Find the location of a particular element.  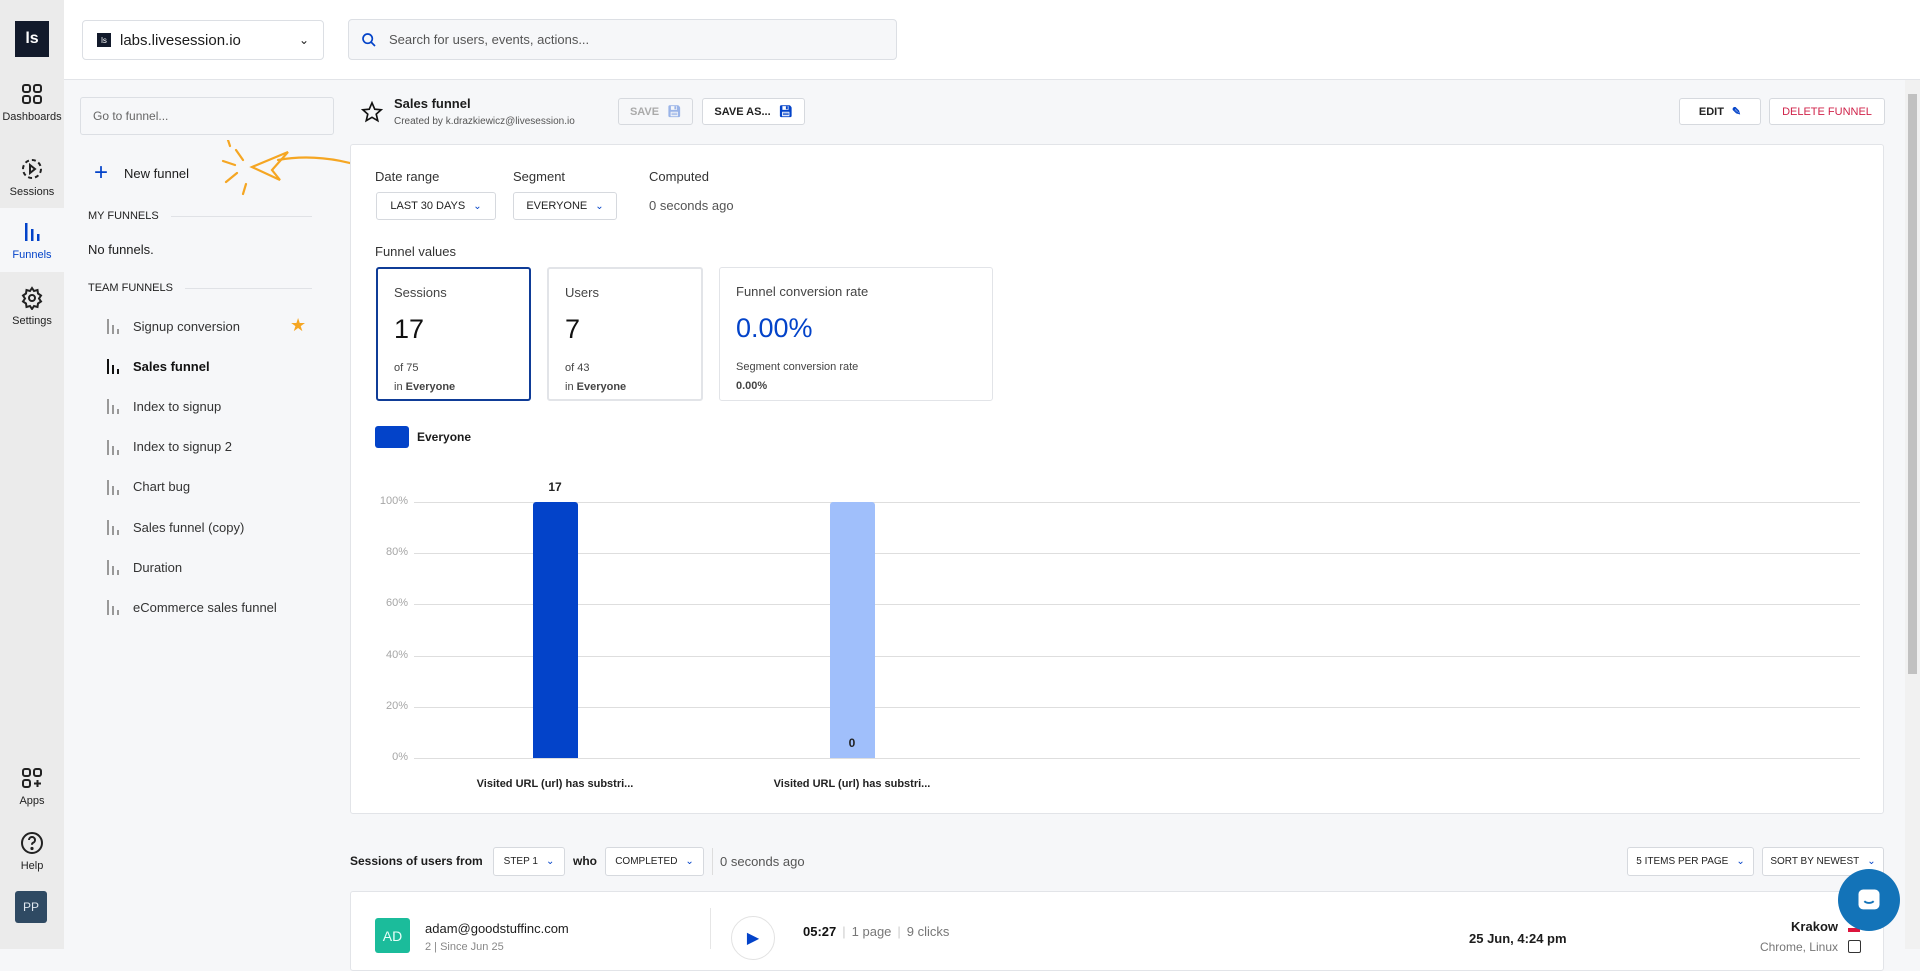

chat-widget-button is located at coordinates (1869, 900).